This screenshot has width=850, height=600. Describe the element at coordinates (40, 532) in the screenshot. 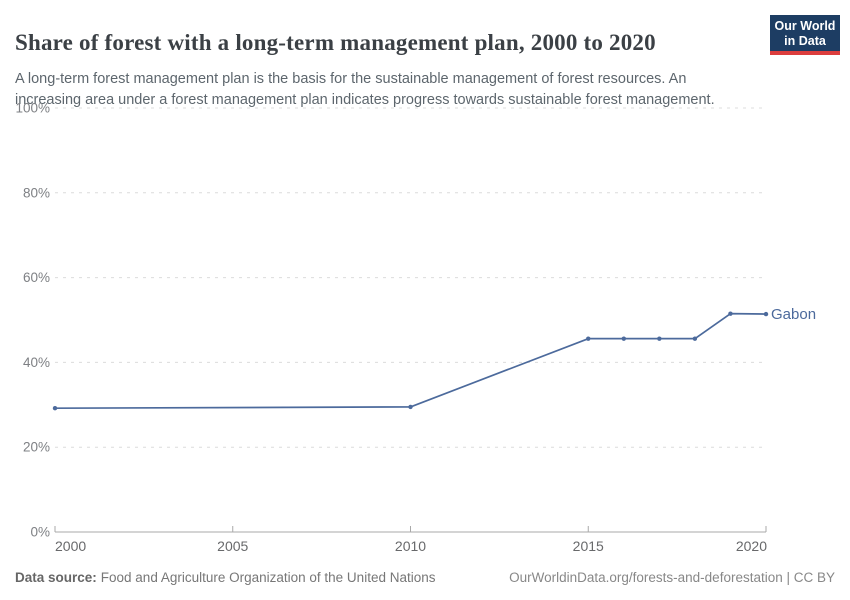

I see `y-axis-tick-label: 0%` at that location.